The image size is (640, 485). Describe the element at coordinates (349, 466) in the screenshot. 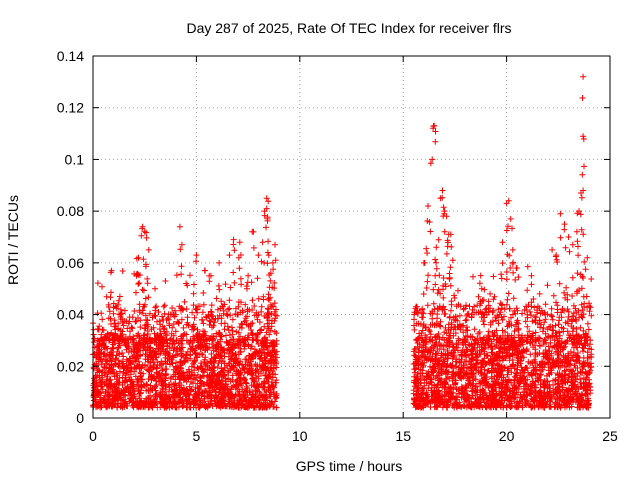

I see `x-axis-label: GPS time / hours` at that location.